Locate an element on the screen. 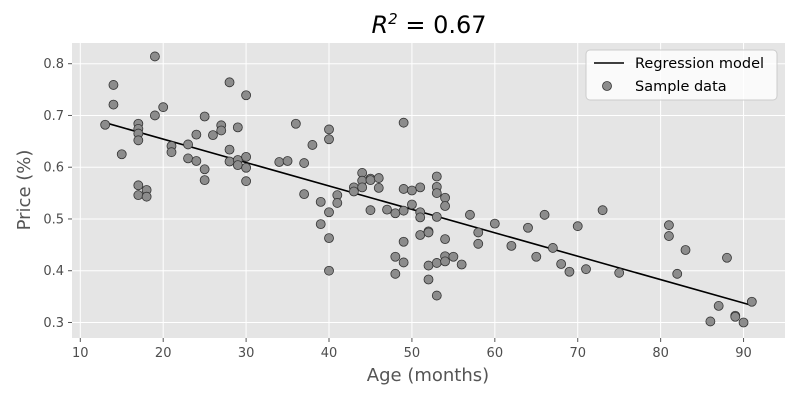 This screenshot has height=400, width=800. legend-box is located at coordinates (681, 75).